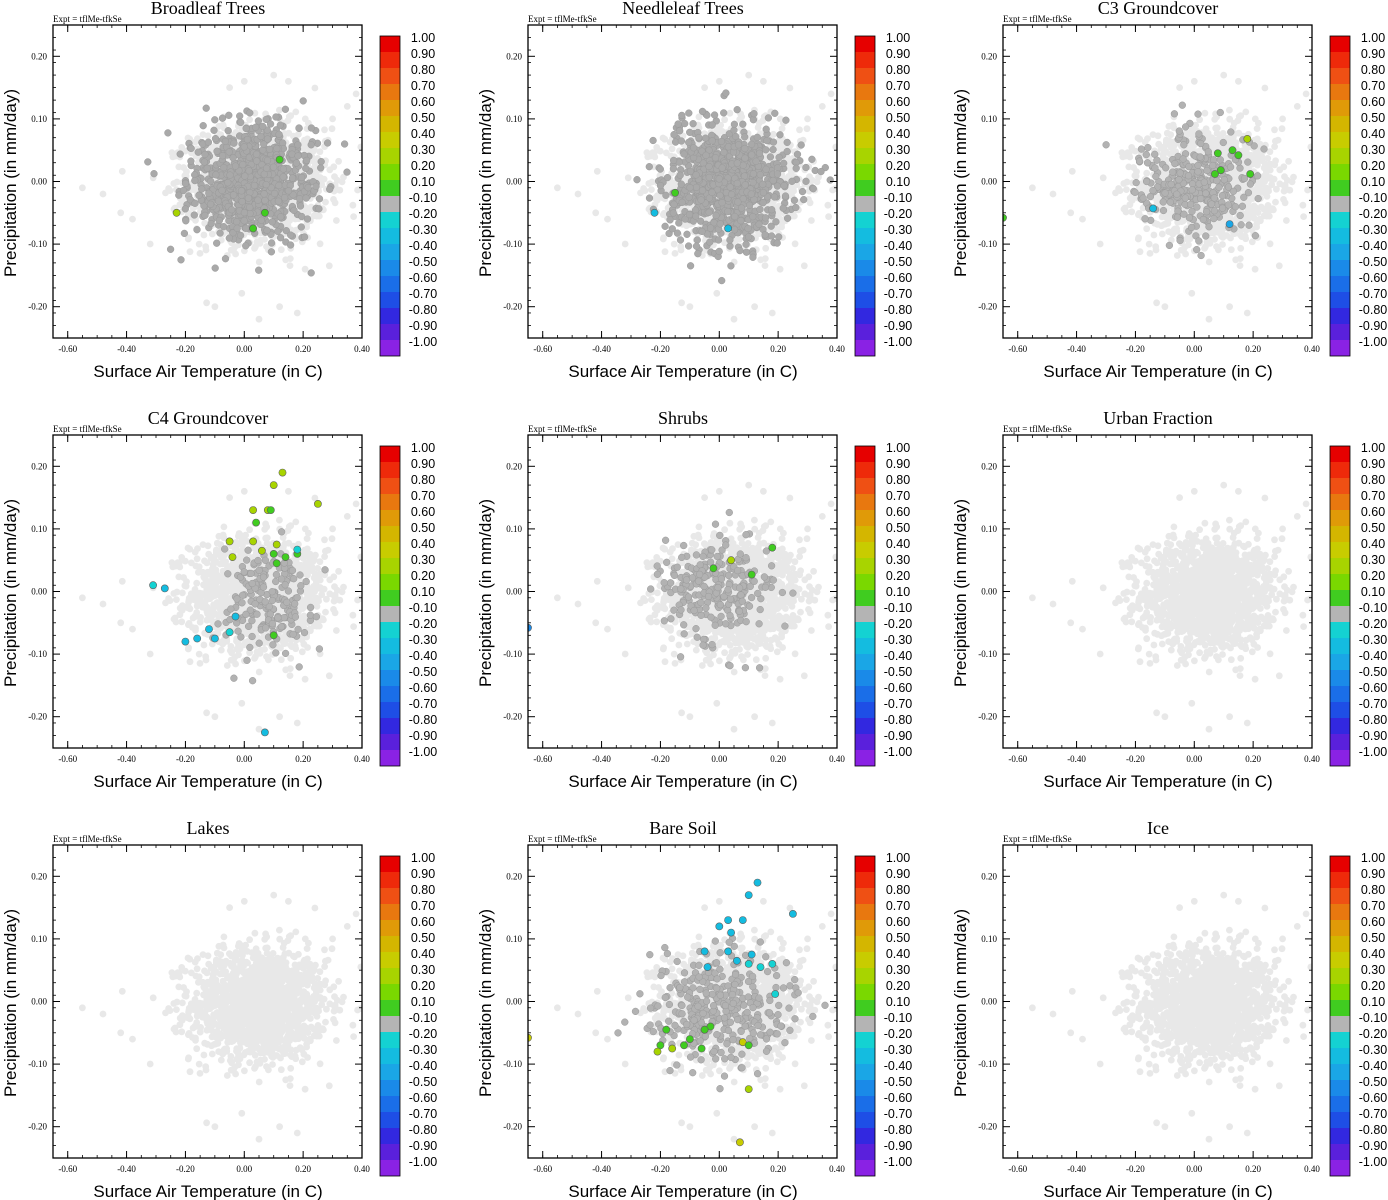 The height and width of the screenshot is (1200, 1388). I want to click on colorbar-label: -0.10, so click(423, 198).